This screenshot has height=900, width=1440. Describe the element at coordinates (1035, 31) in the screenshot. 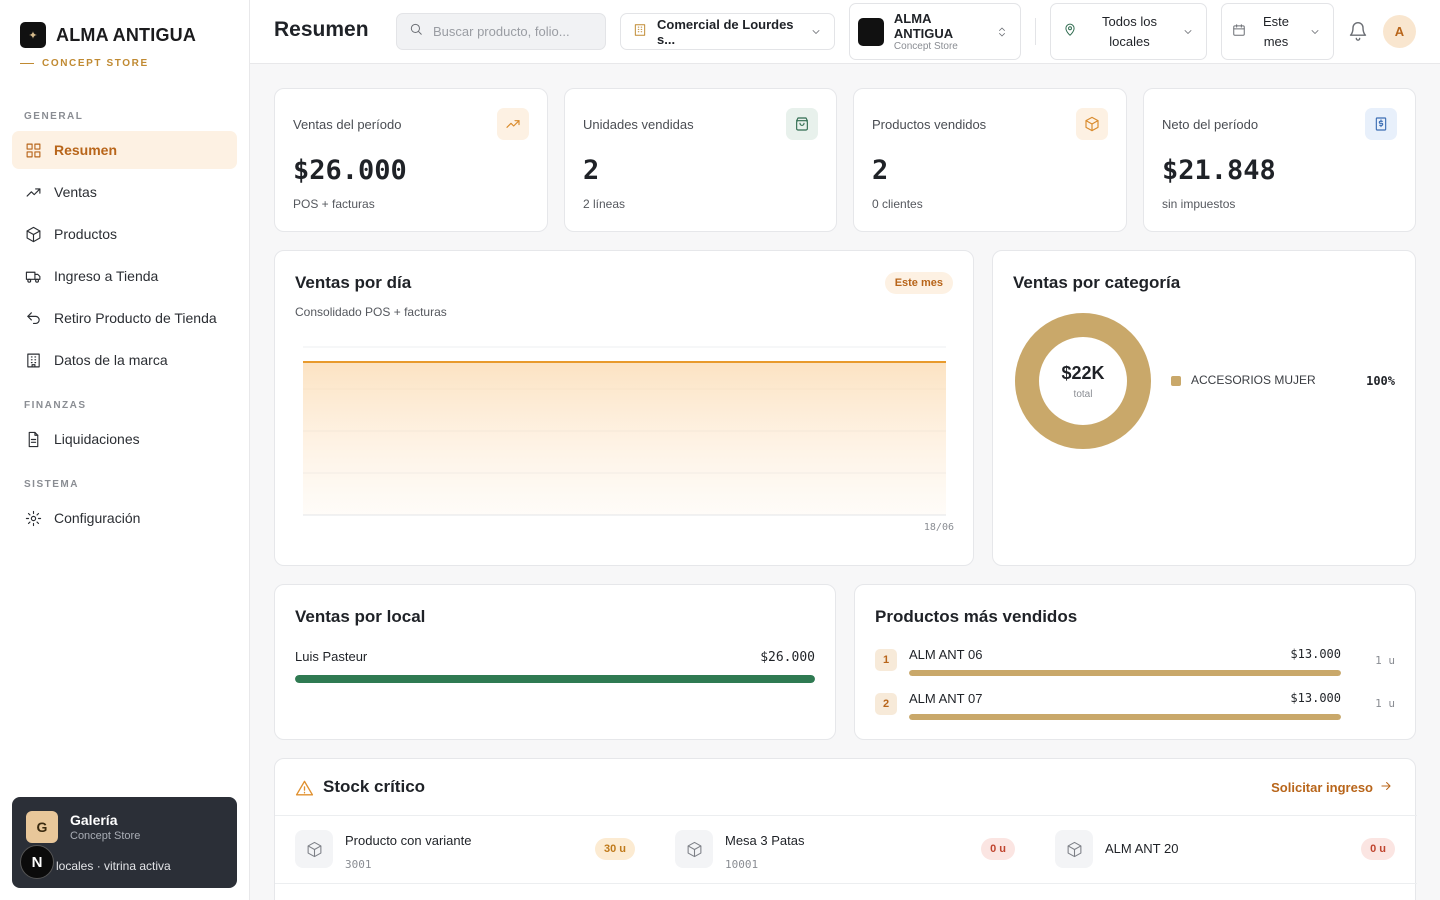

I see `header-divider` at that location.